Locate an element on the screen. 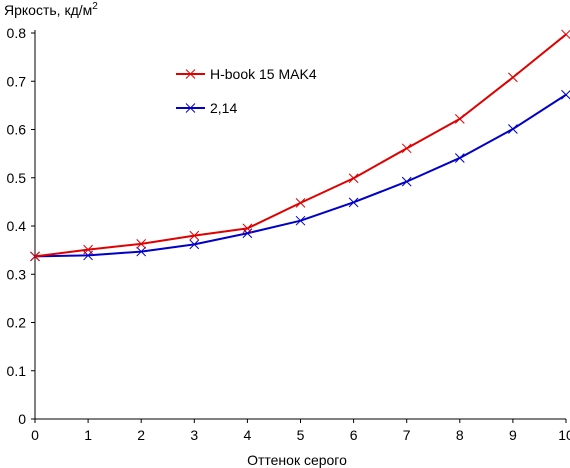  y-tick-label: 0.2 is located at coordinates (17, 323).